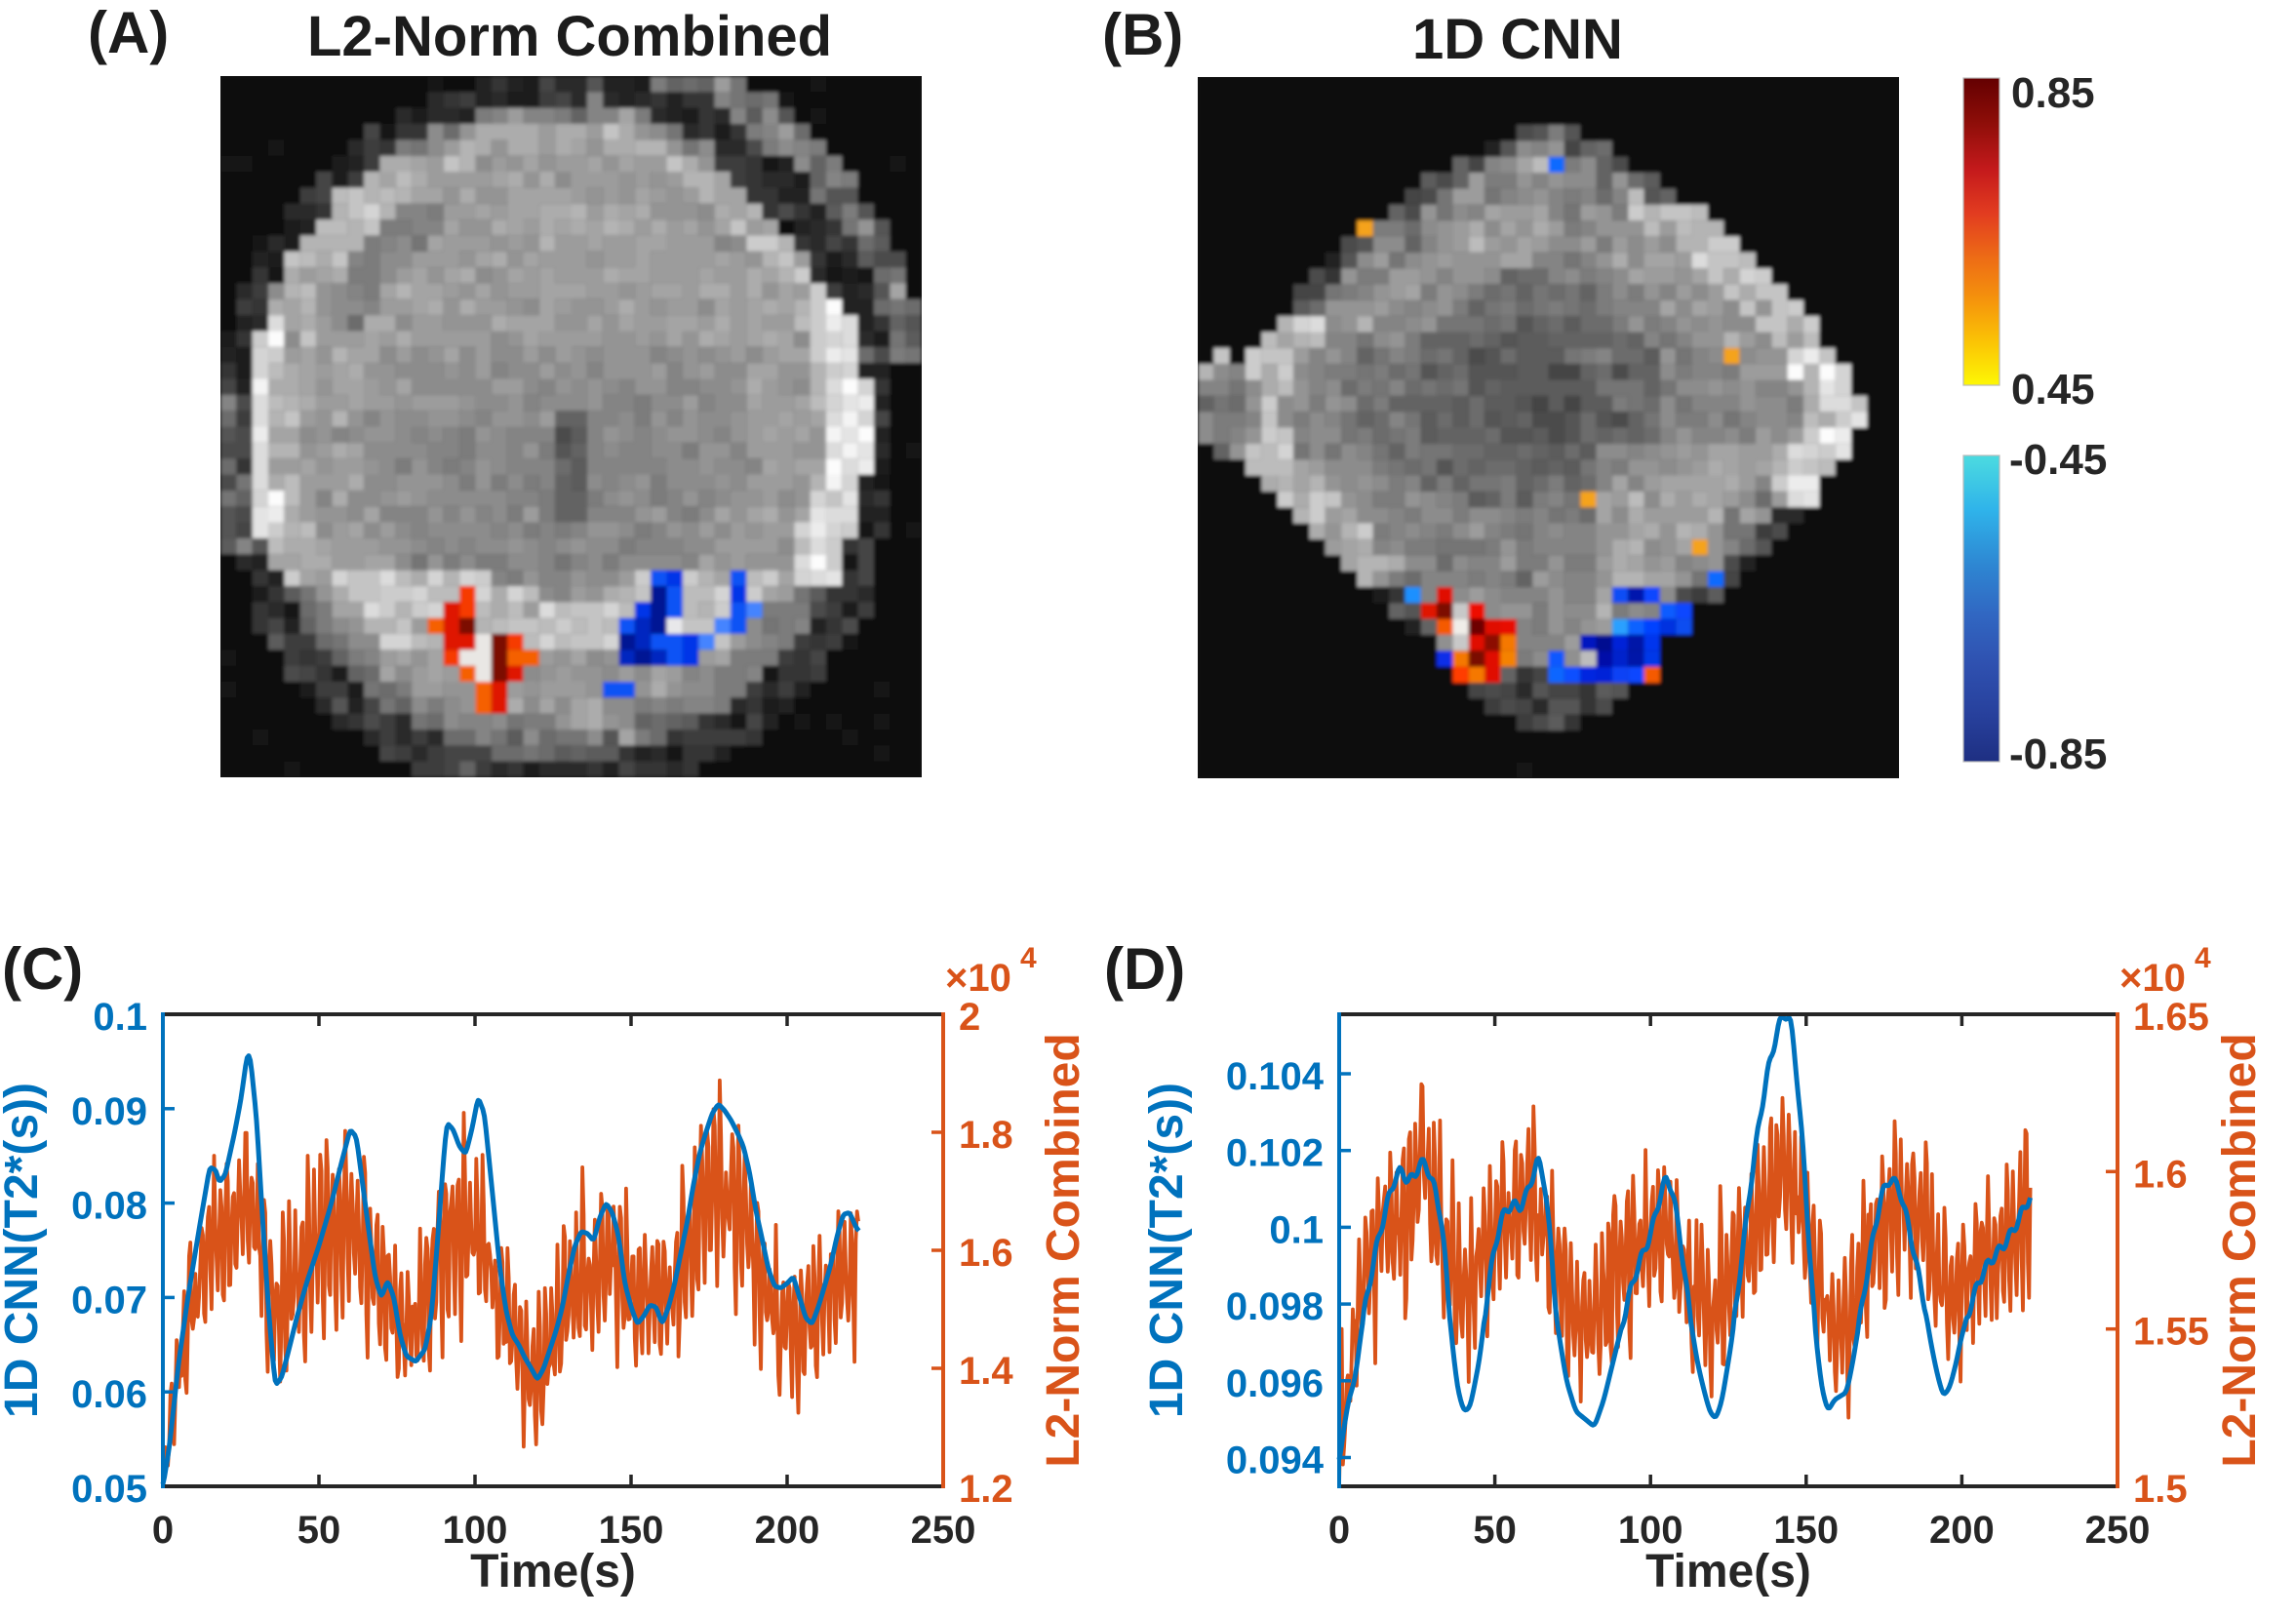 The height and width of the screenshot is (1617, 2296). Describe the element at coordinates (109, 1207) in the screenshot. I see `svg-text: 0.08` at that location.